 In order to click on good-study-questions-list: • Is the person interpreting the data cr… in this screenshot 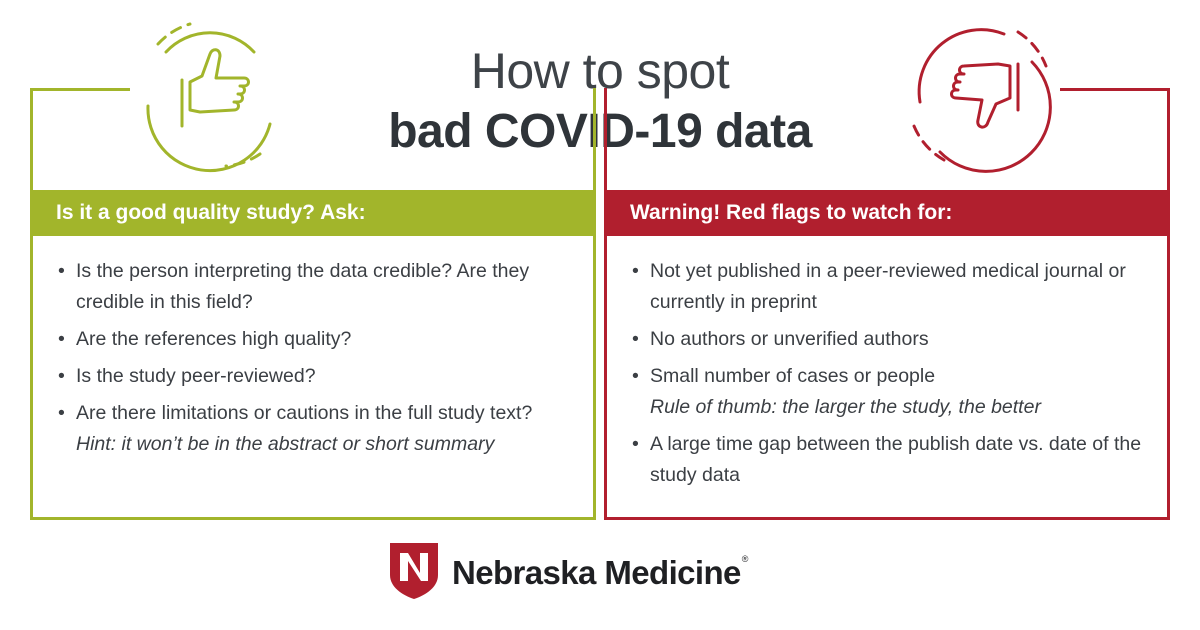, I will do `click(321, 361)`.